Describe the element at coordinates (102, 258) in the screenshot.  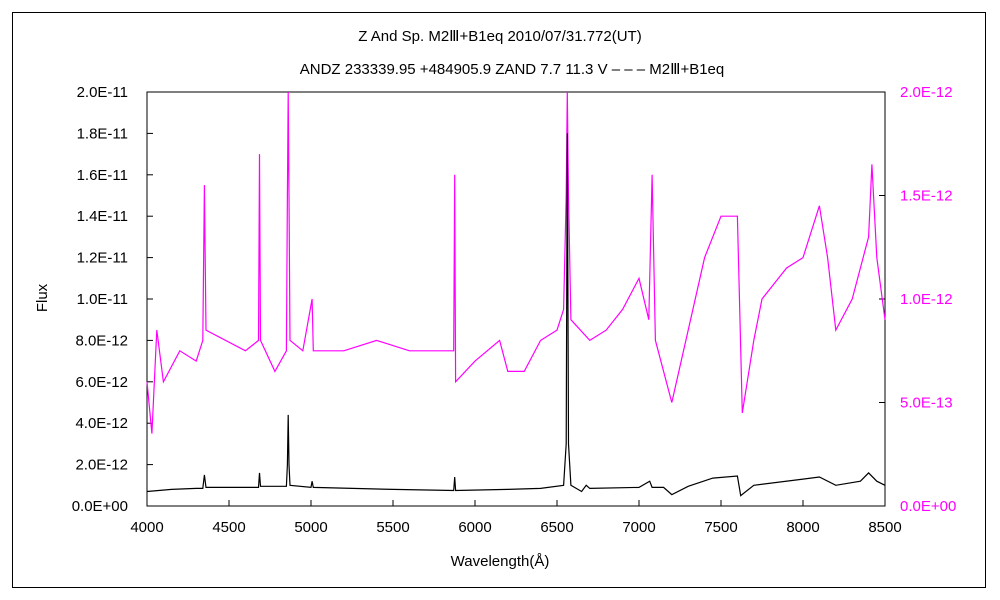
I see `y-left-tick-label: 1.2E-11` at that location.